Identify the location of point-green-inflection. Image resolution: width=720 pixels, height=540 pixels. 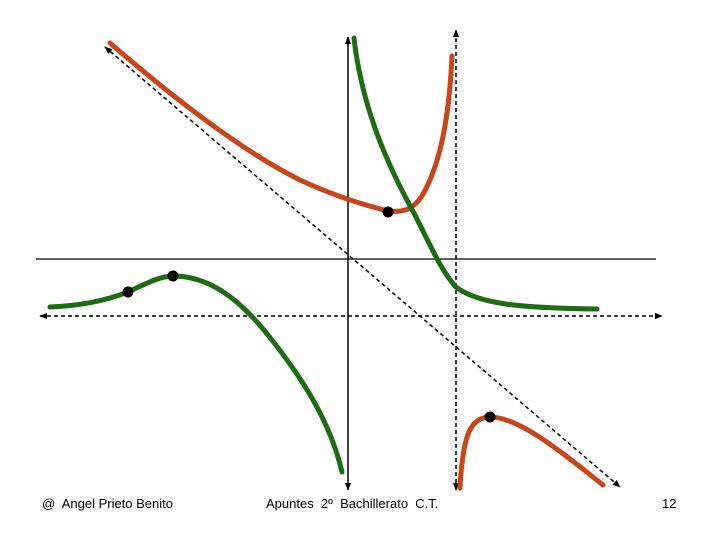
(128, 292).